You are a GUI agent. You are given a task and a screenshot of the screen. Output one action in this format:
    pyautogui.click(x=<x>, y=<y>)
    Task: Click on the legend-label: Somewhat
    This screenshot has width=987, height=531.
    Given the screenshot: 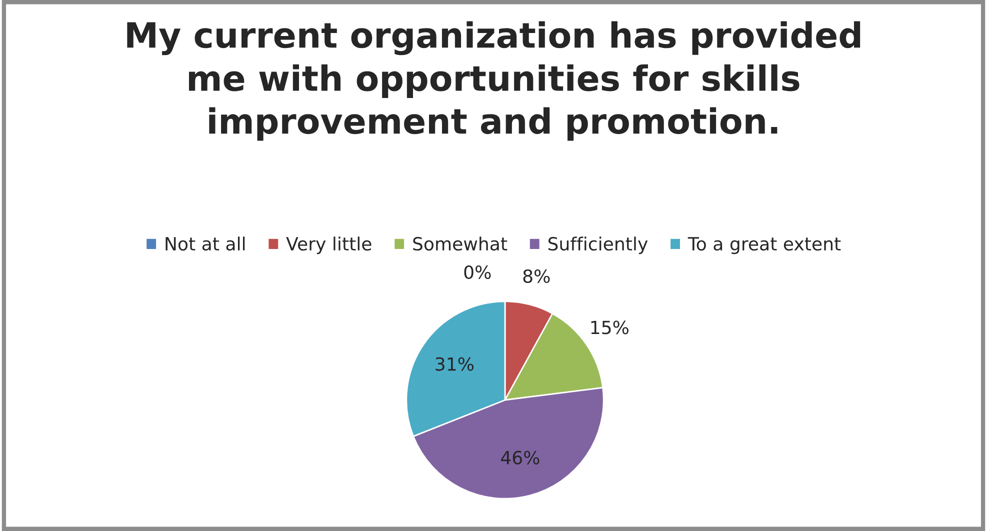 What is the action you would take?
    pyautogui.click(x=460, y=243)
    